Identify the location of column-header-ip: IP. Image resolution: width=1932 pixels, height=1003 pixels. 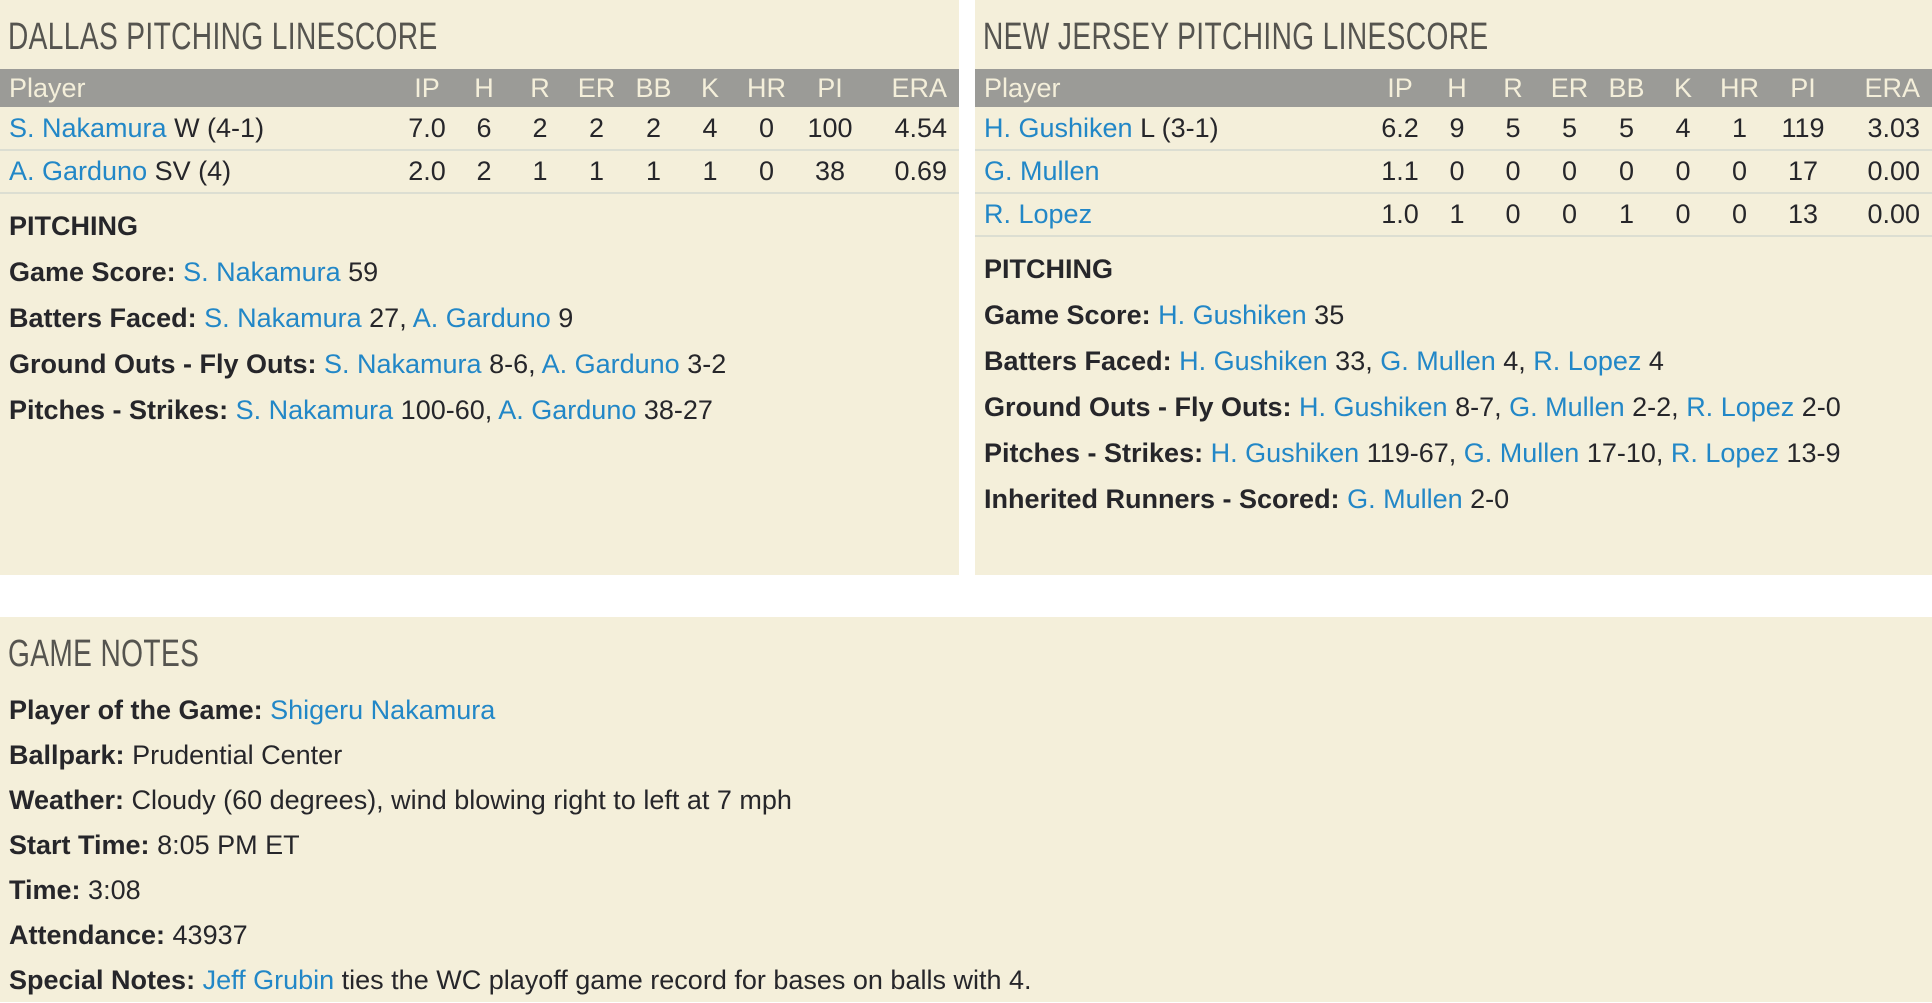
(1400, 88).